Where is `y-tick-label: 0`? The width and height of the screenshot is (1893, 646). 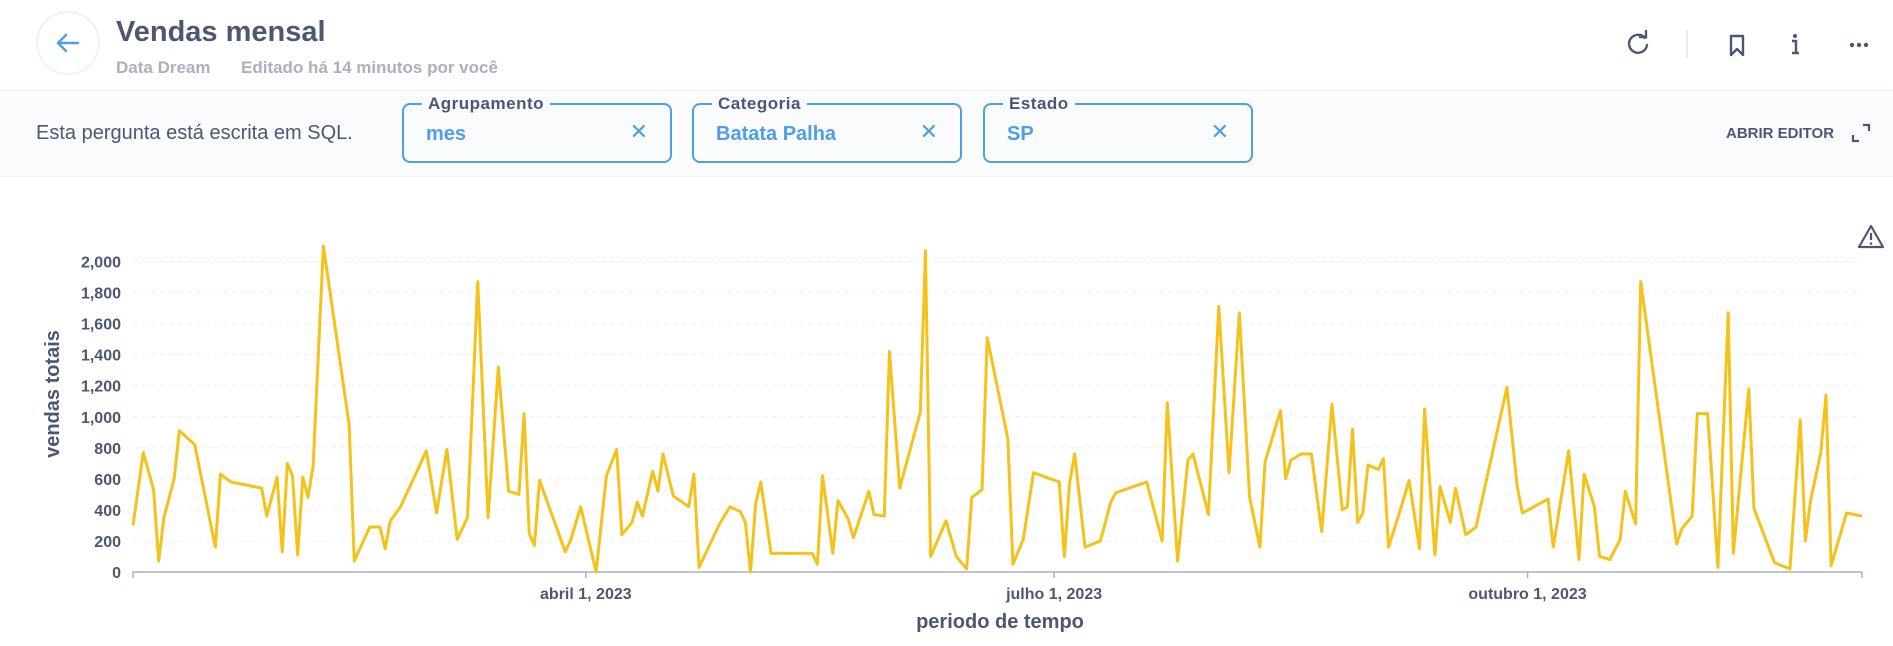 y-tick-label: 0 is located at coordinates (116, 573).